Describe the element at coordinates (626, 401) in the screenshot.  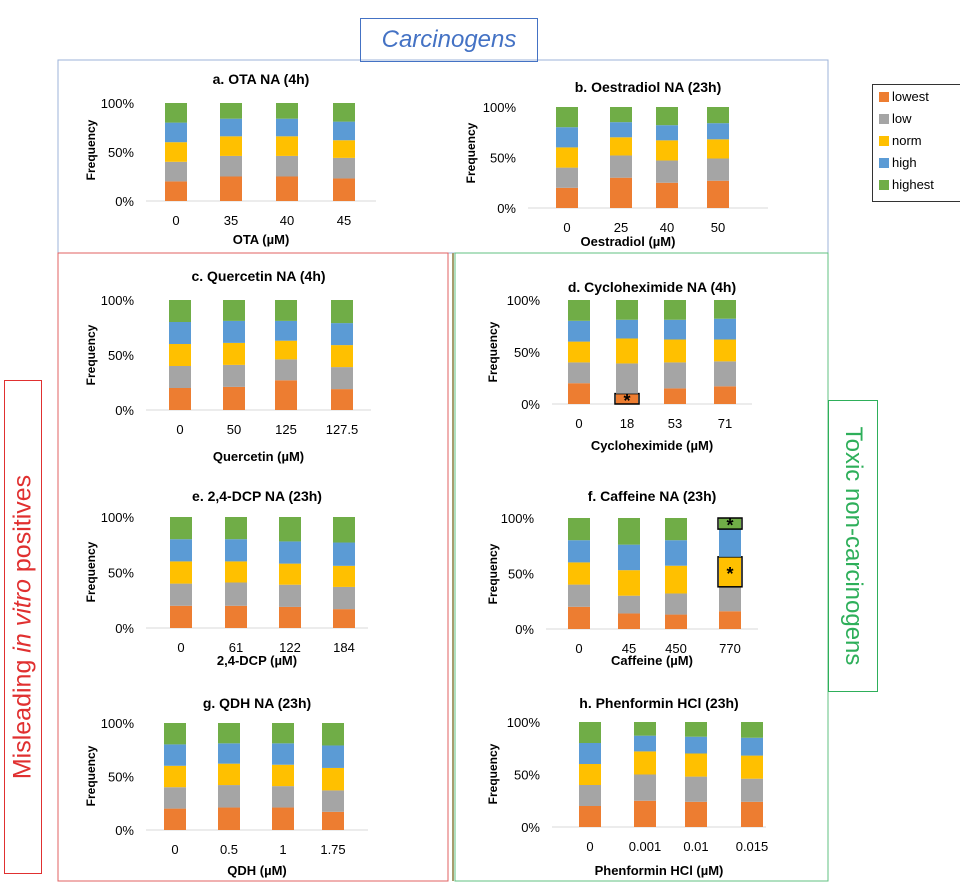
I see `significance-marker: *` at that location.